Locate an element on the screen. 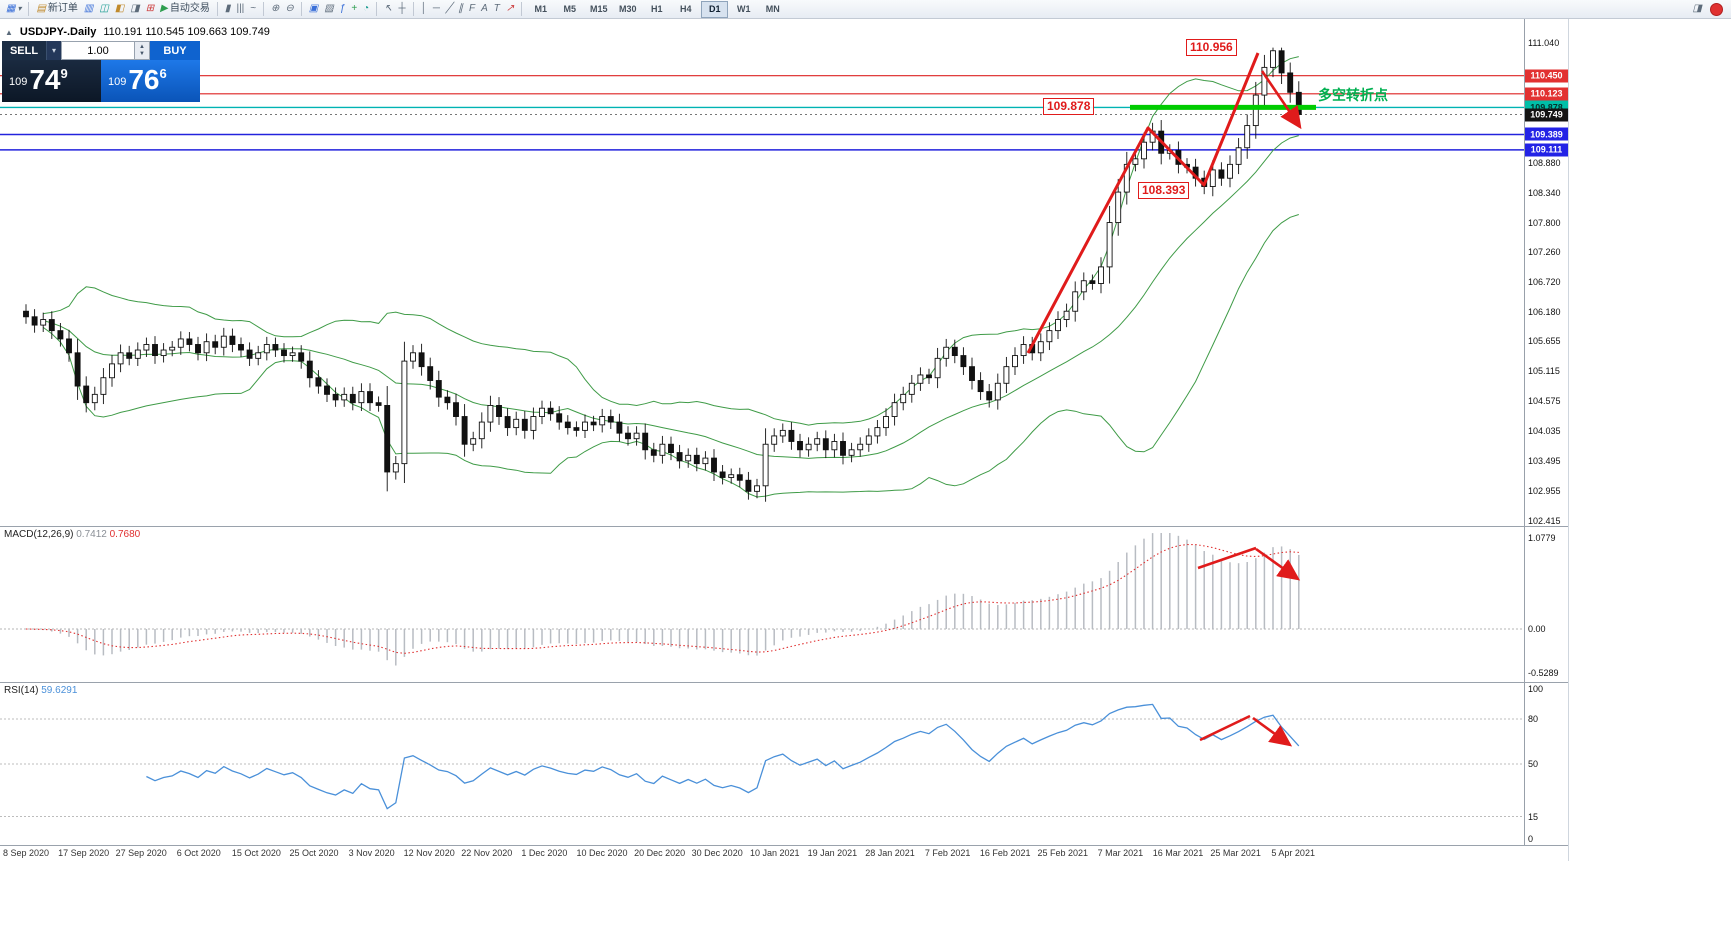 The image size is (1731, 942). rsi-trend-line is located at coordinates (1225, 728).